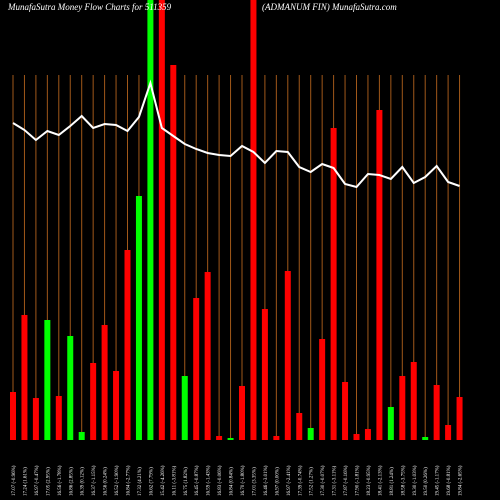 This screenshot has width=500, height=500. I want to click on x-tick-label: 16.59 (-1.43%), so click(209, 480).